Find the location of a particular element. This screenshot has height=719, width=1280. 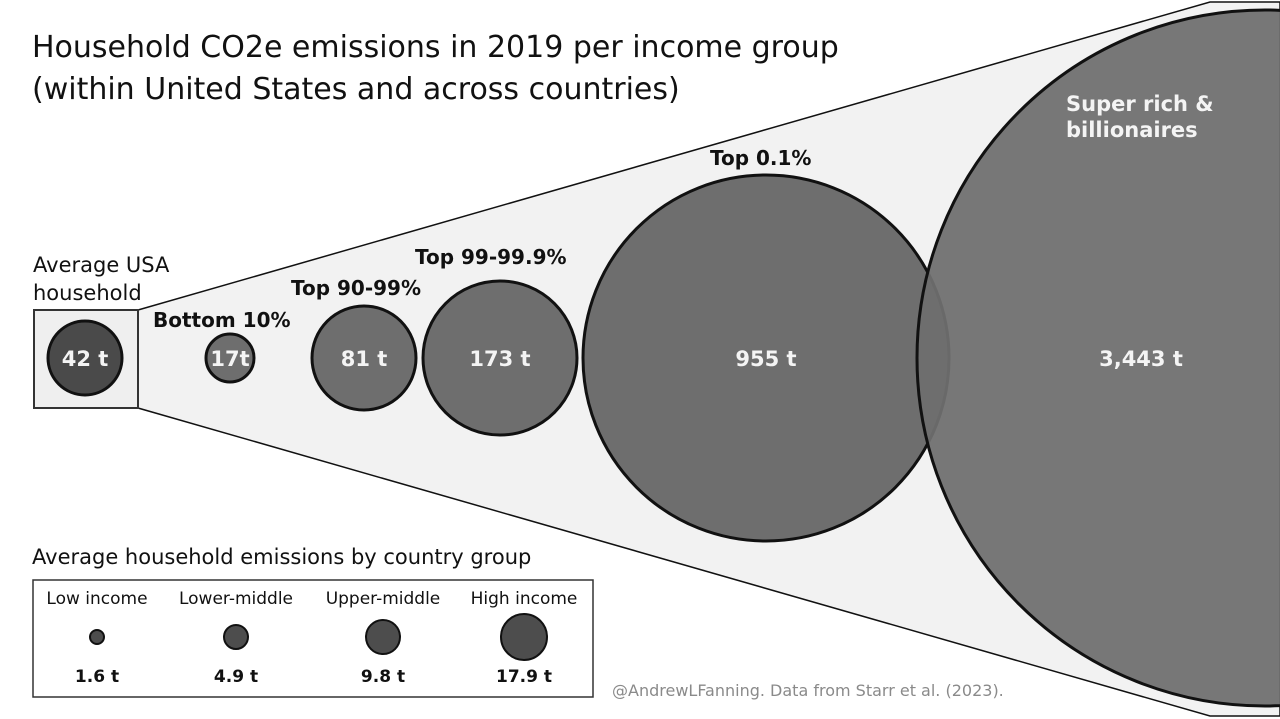

group-value-label: 3,443 t is located at coordinates (1141, 359).